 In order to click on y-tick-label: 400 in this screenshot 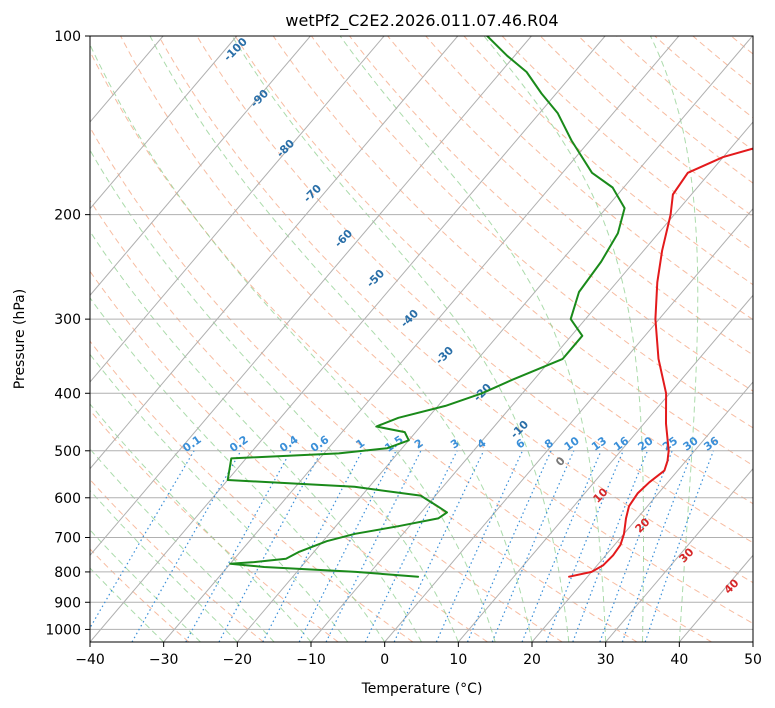, I will do `click(67, 394)`.